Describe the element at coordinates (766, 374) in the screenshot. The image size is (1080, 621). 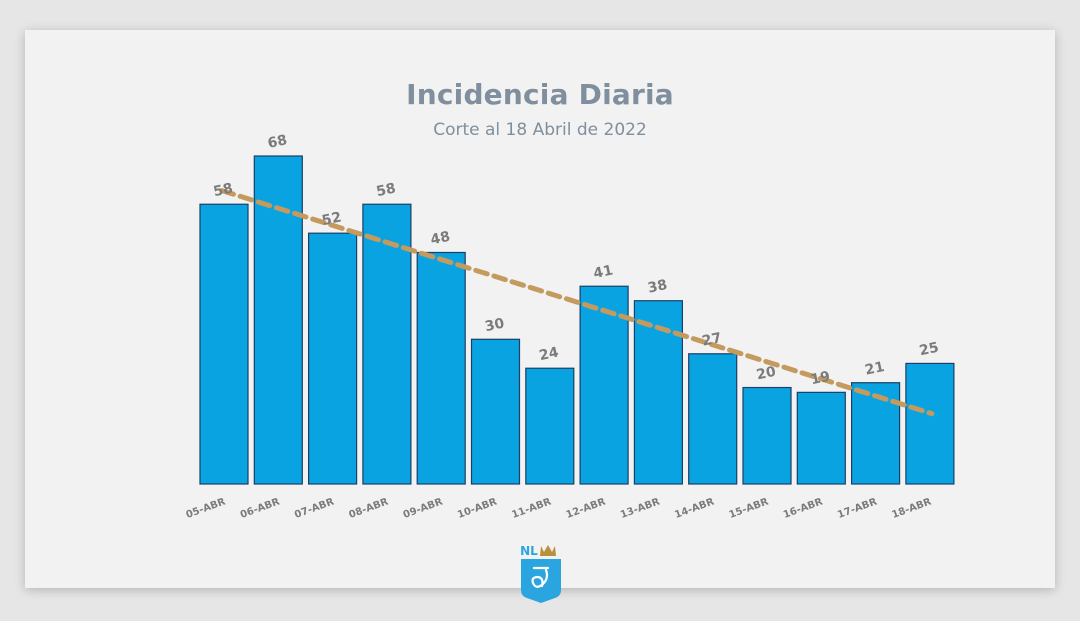
I see `value-label-15-ABR: 20` at that location.